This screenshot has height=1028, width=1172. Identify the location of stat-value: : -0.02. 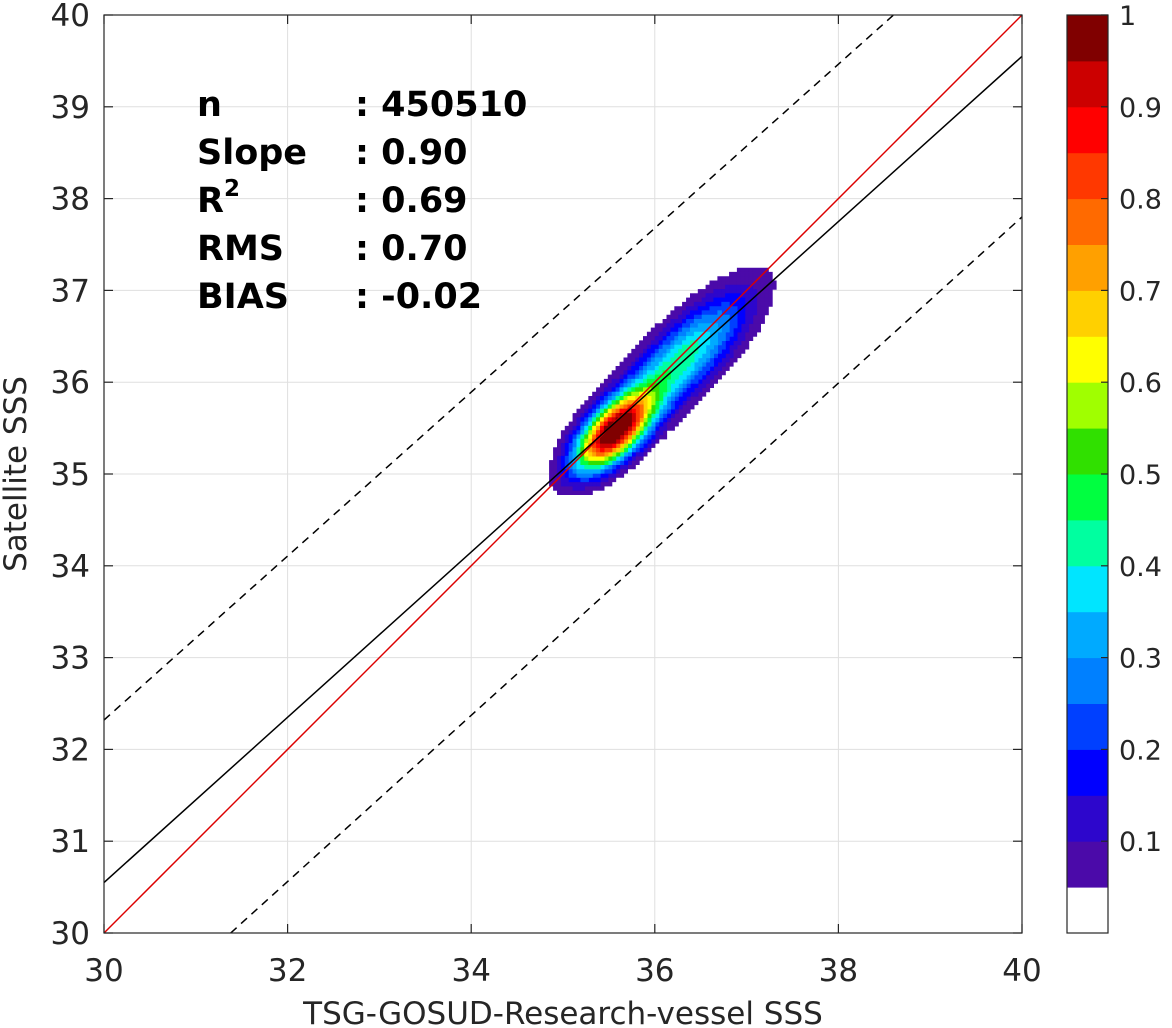
(418, 297).